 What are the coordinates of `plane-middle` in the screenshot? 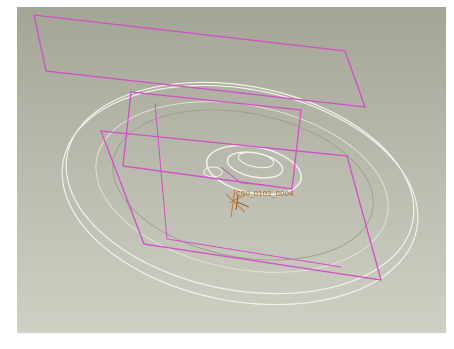 It's located at (212, 140).